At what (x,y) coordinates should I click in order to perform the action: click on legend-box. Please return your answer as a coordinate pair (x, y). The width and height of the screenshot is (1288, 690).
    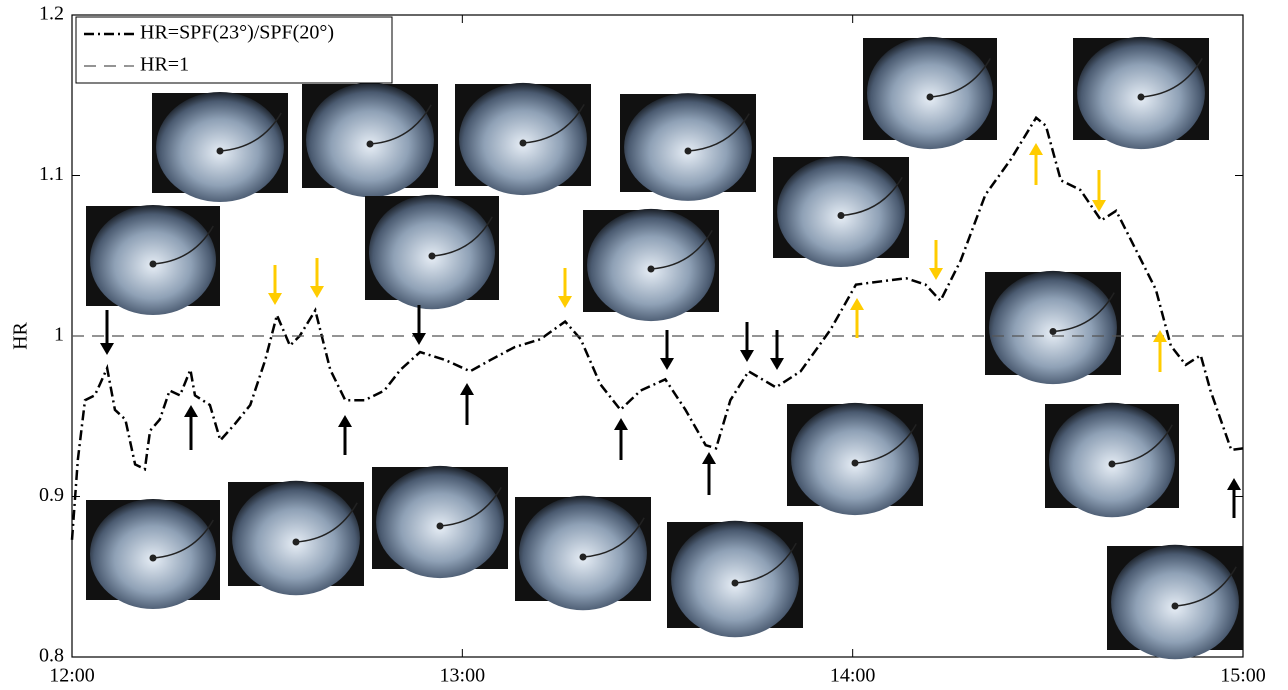
    Looking at the image, I should click on (234, 50).